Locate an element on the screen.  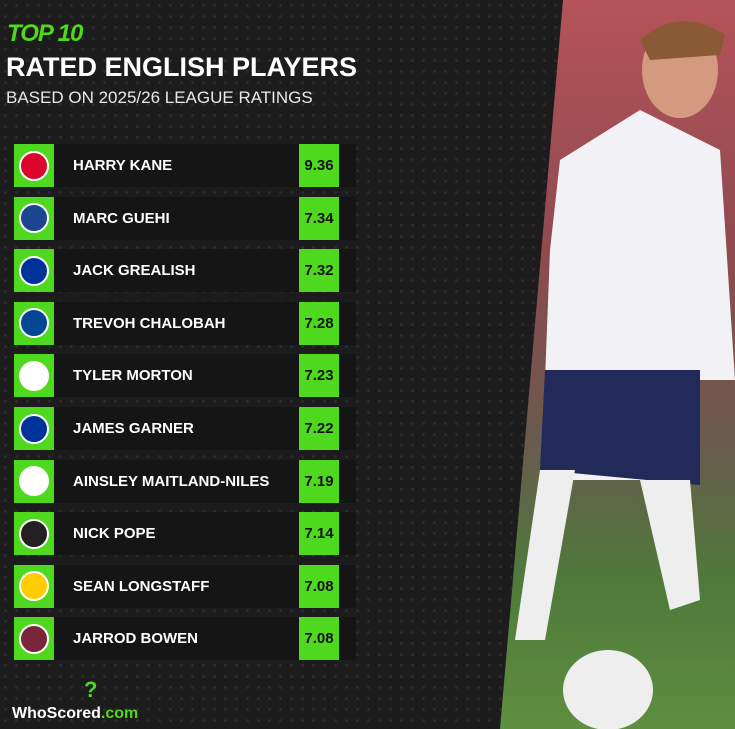
player-rating: 7.23 is located at coordinates (319, 376).